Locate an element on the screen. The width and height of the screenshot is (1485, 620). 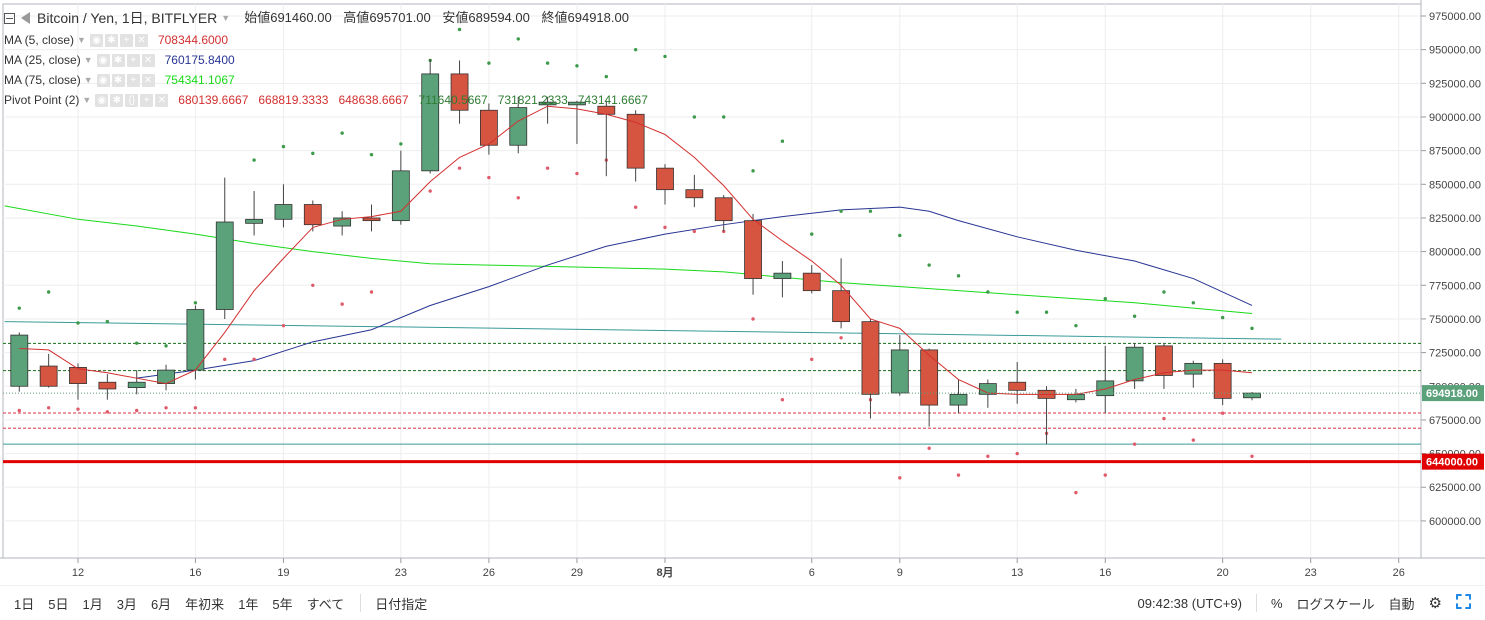
x-tick-label: 23 is located at coordinates (1311, 573).